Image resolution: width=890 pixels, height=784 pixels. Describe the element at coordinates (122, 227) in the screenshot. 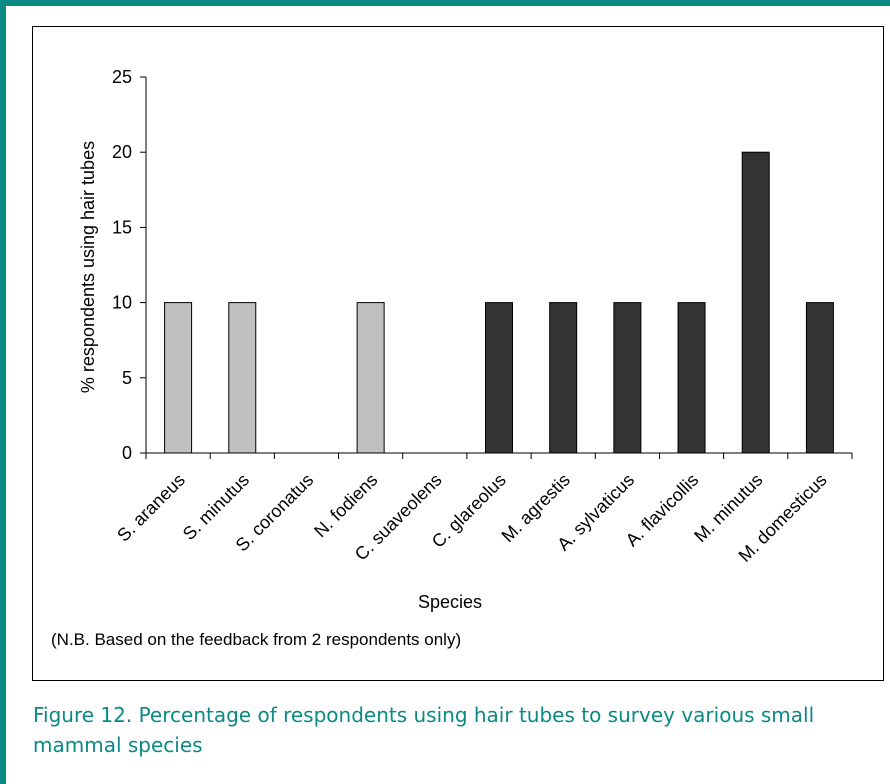

I see `y-tick-label: 15` at that location.